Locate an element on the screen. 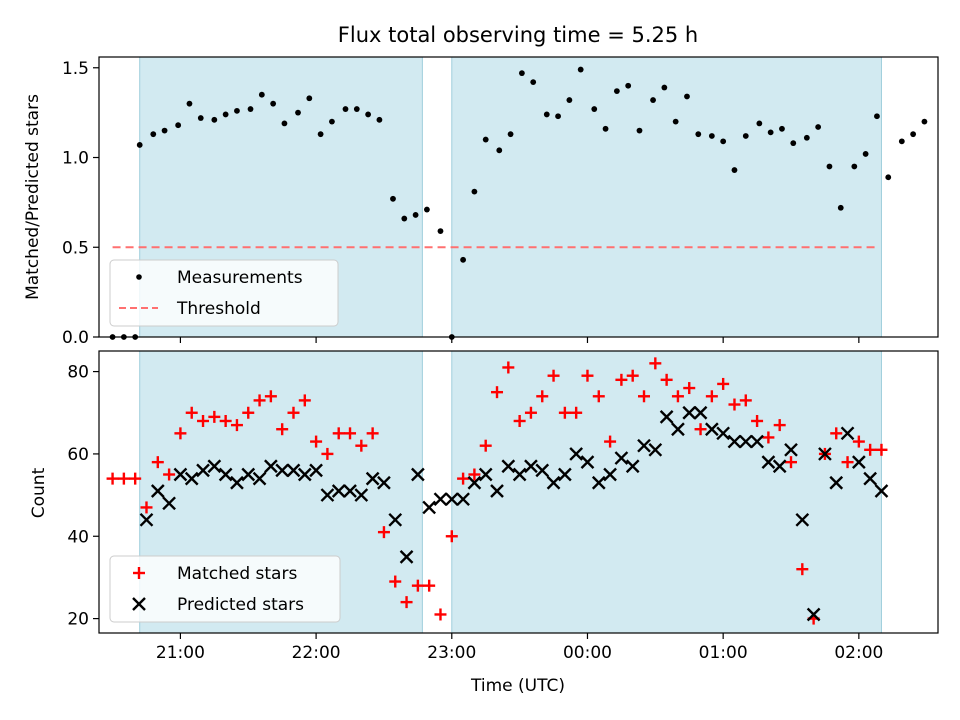 This screenshot has width=960, height=720. x-tick-label: 01:00 is located at coordinates (723, 653).